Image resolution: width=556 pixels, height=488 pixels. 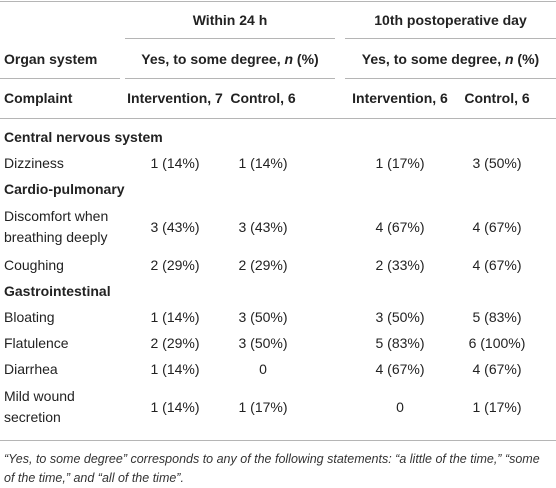 I want to click on section-title: Cardio-pulmonary, so click(x=64, y=188).